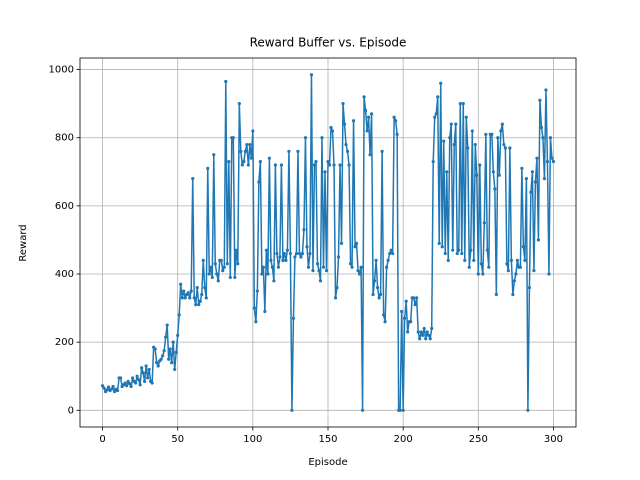 Image resolution: width=640 pixels, height=480 pixels. I want to click on x-tick-label: 150, so click(327, 439).